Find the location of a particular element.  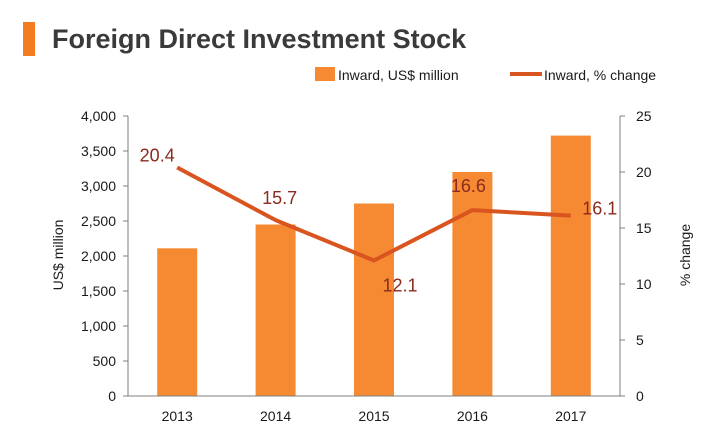

legend-line-label: Inward, % change is located at coordinates (600, 75).